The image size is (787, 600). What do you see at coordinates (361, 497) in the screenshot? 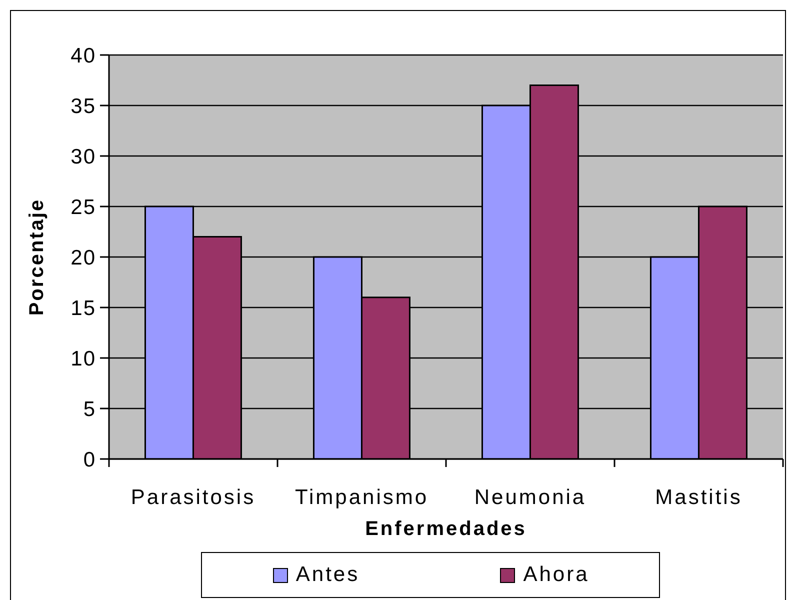
I see `x-tick-label: Timpanismo` at bounding box center [361, 497].